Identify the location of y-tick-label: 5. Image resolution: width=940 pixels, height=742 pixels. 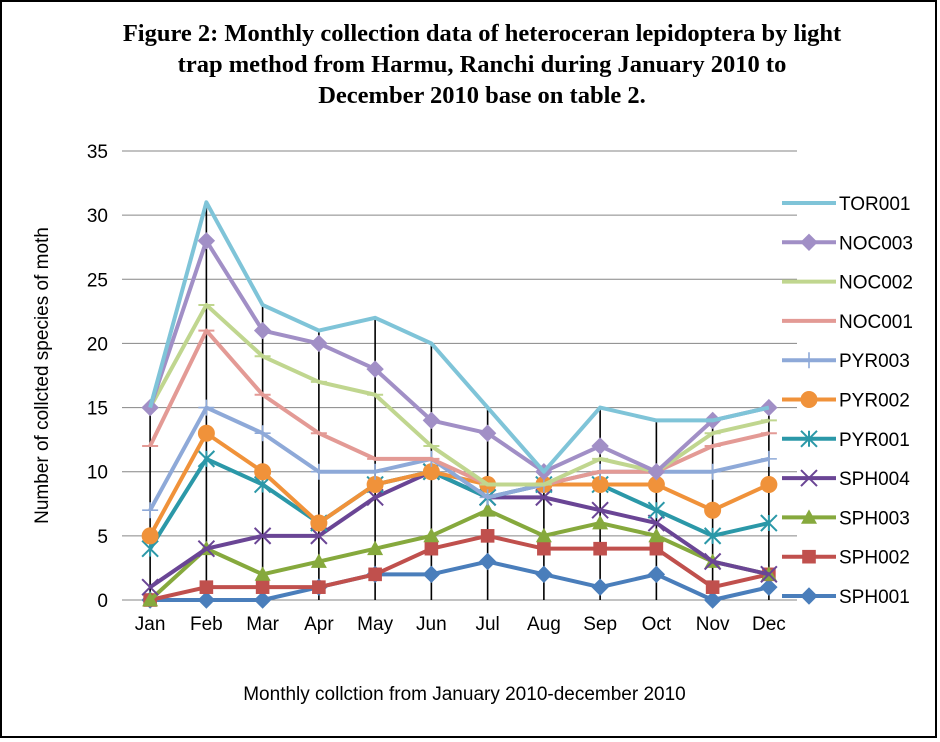
(102, 537).